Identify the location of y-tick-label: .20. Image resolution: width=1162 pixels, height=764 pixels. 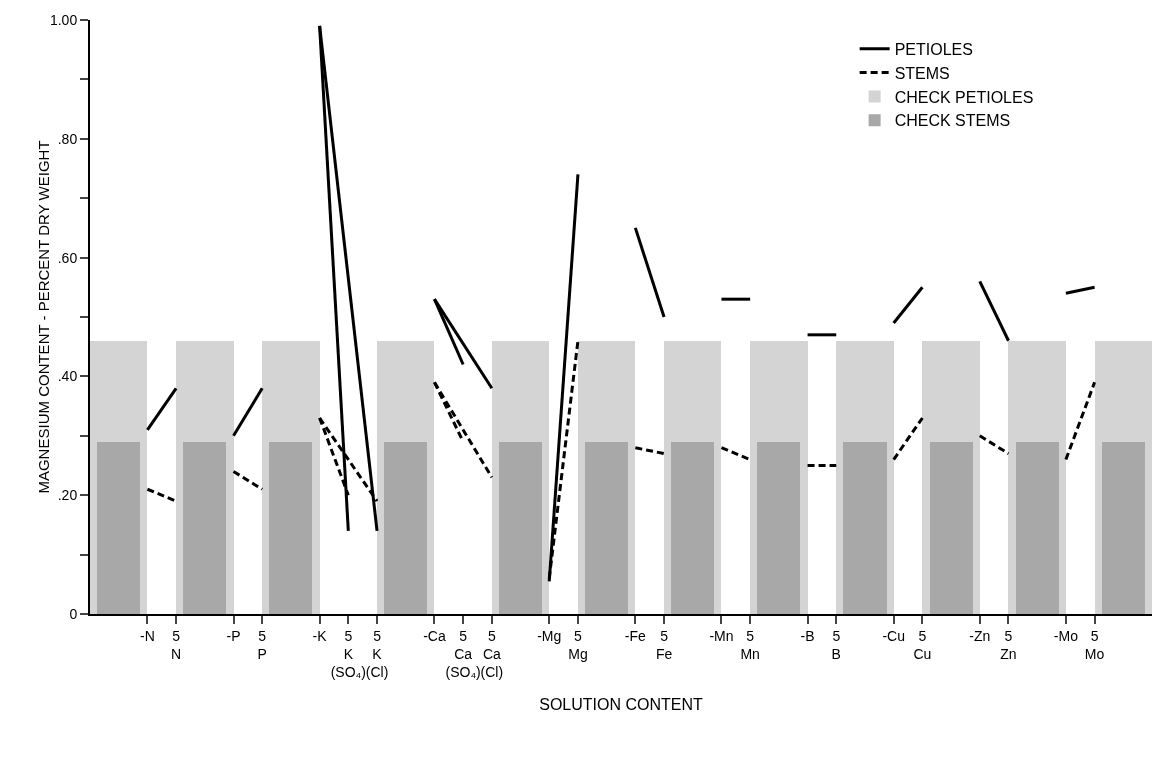
(67, 495).